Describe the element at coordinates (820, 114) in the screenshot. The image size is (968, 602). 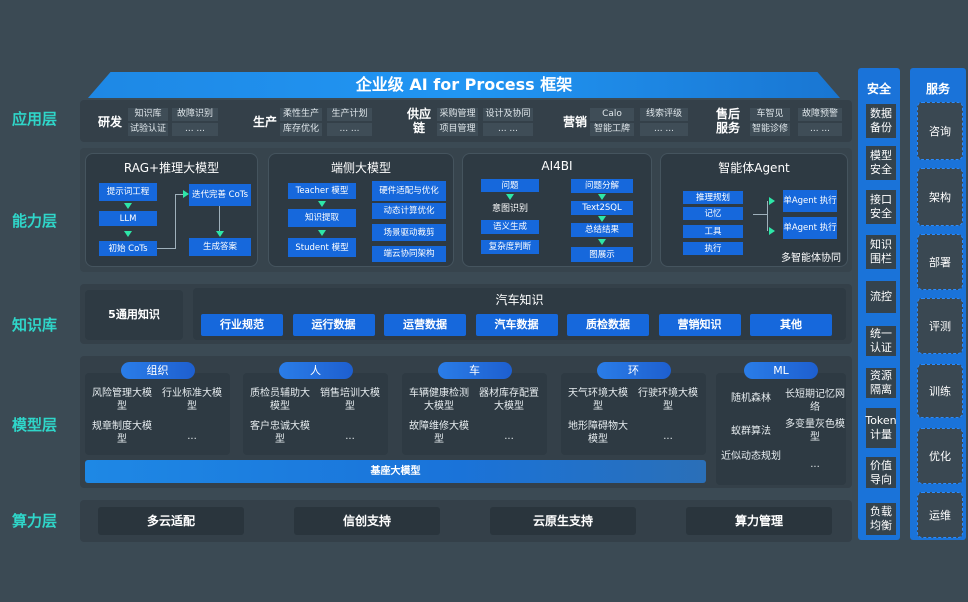
I see `app-item: 故障预警` at that location.